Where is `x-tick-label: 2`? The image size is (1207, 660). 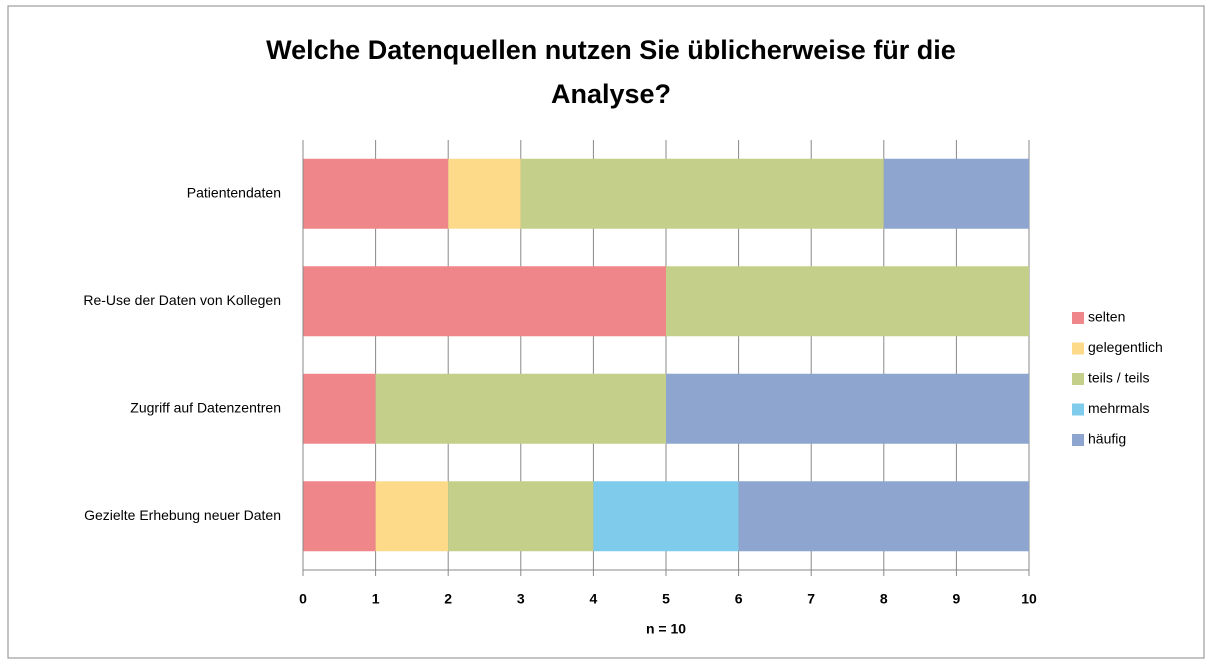 x-tick-label: 2 is located at coordinates (448, 599).